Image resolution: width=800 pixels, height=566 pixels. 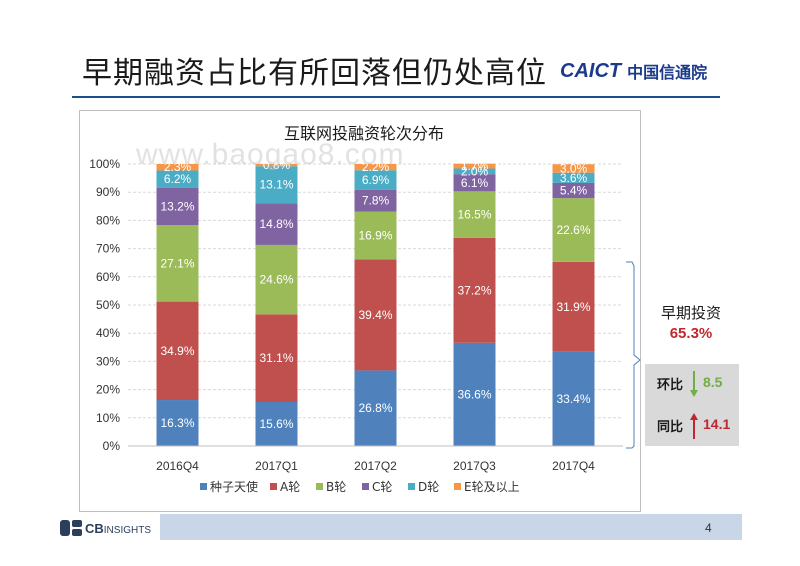 What do you see at coordinates (667, 72) in the screenshot?
I see `brand-chinese-text: 中国信通院` at bounding box center [667, 72].